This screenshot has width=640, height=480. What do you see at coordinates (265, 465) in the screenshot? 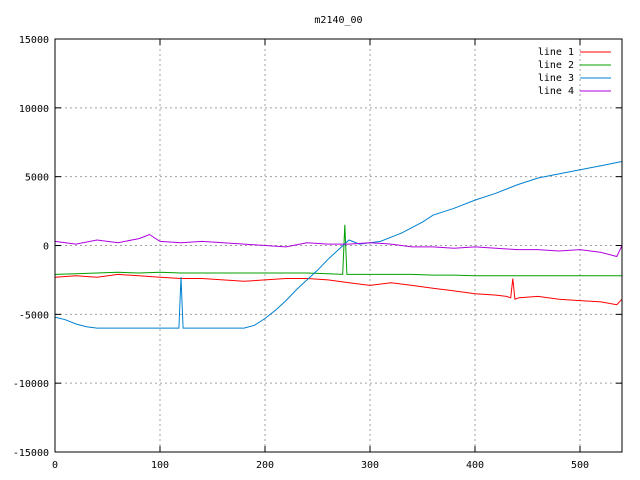
I see `x-tick-label: 200` at bounding box center [265, 465].